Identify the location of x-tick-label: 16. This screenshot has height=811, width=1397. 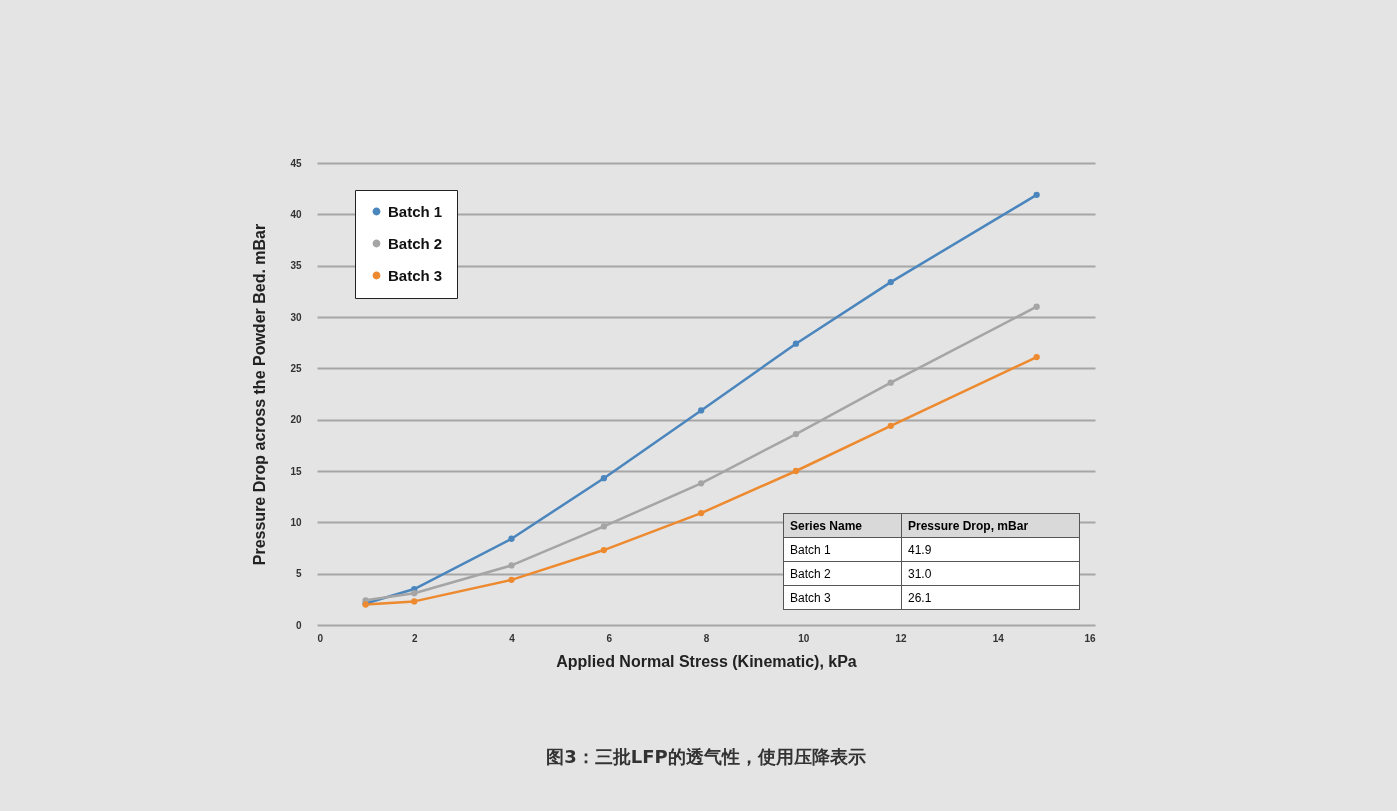
(1090, 638).